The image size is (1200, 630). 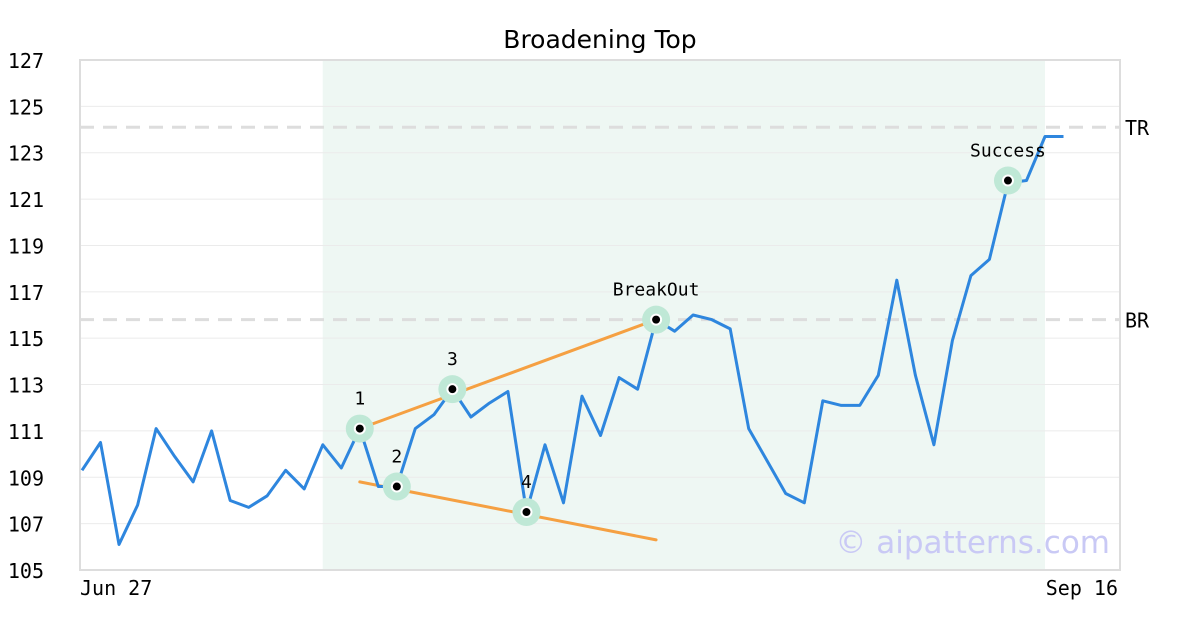 I want to click on y-tick-label: 127, so click(x=26, y=61).